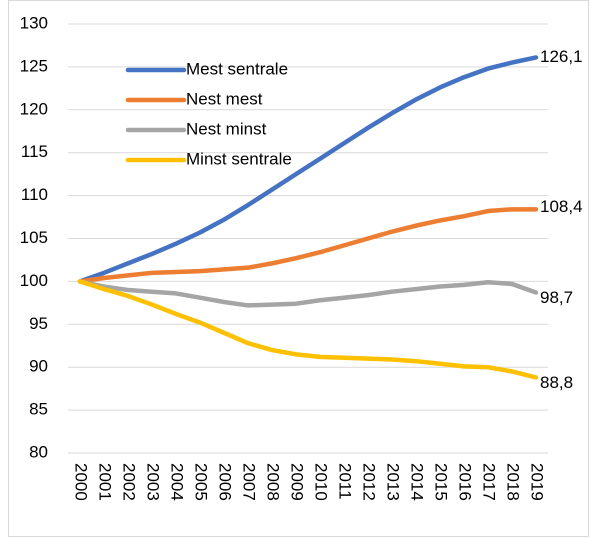 The image size is (592, 538). What do you see at coordinates (537, 482) in the screenshot?
I see `x-tick-label: 2019` at bounding box center [537, 482].